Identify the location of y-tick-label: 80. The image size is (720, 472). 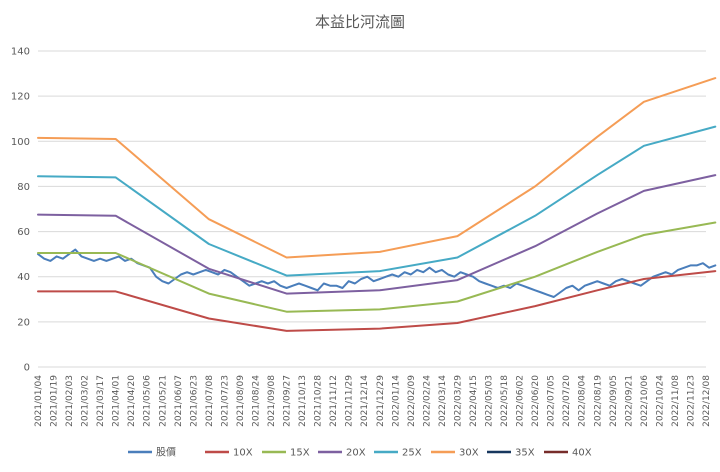
(23, 187).